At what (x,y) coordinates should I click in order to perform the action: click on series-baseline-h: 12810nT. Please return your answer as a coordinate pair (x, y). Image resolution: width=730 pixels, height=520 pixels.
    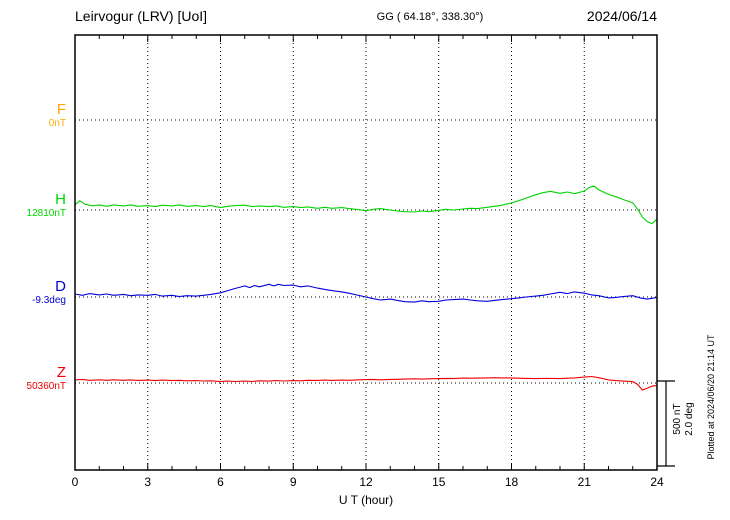
    Looking at the image, I should click on (46, 213).